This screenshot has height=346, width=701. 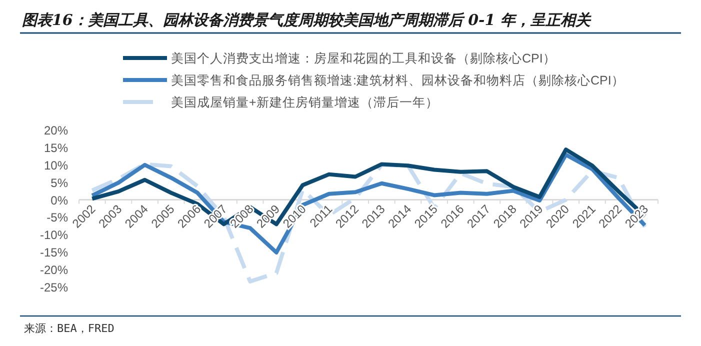 What do you see at coordinates (54, 235) in the screenshot?
I see `y-tick-label: -10%` at bounding box center [54, 235].